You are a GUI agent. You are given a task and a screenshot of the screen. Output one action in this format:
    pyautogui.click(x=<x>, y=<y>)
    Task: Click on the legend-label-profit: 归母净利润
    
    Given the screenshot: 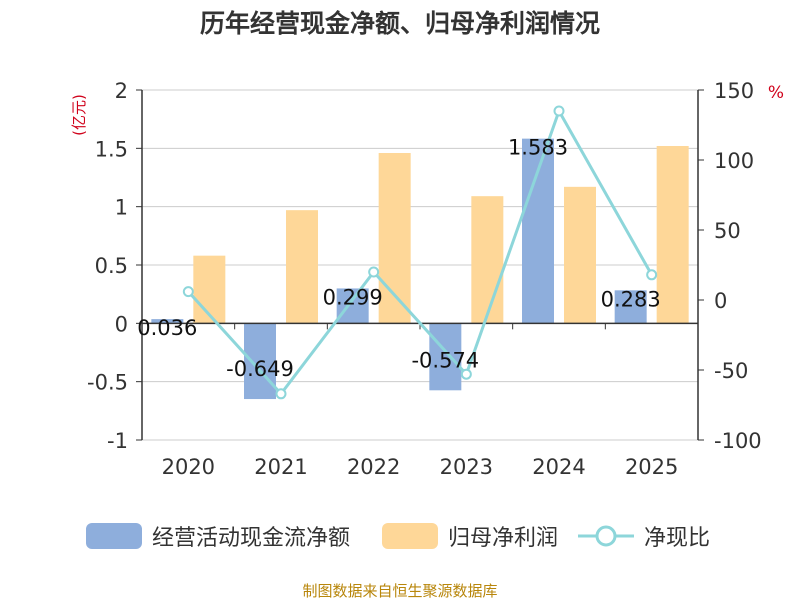 What is the action you would take?
    pyautogui.click(x=503, y=538)
    